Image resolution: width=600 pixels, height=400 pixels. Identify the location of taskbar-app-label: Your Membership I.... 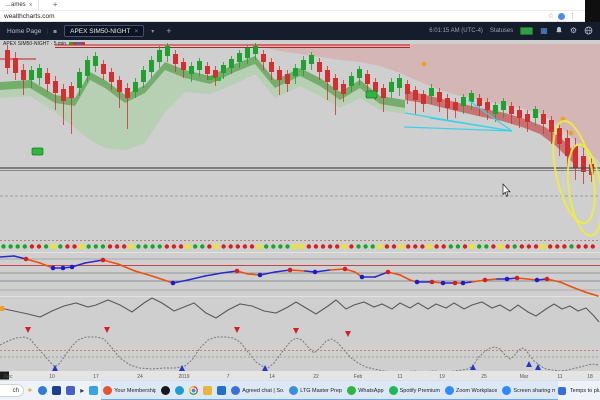
(135, 390).